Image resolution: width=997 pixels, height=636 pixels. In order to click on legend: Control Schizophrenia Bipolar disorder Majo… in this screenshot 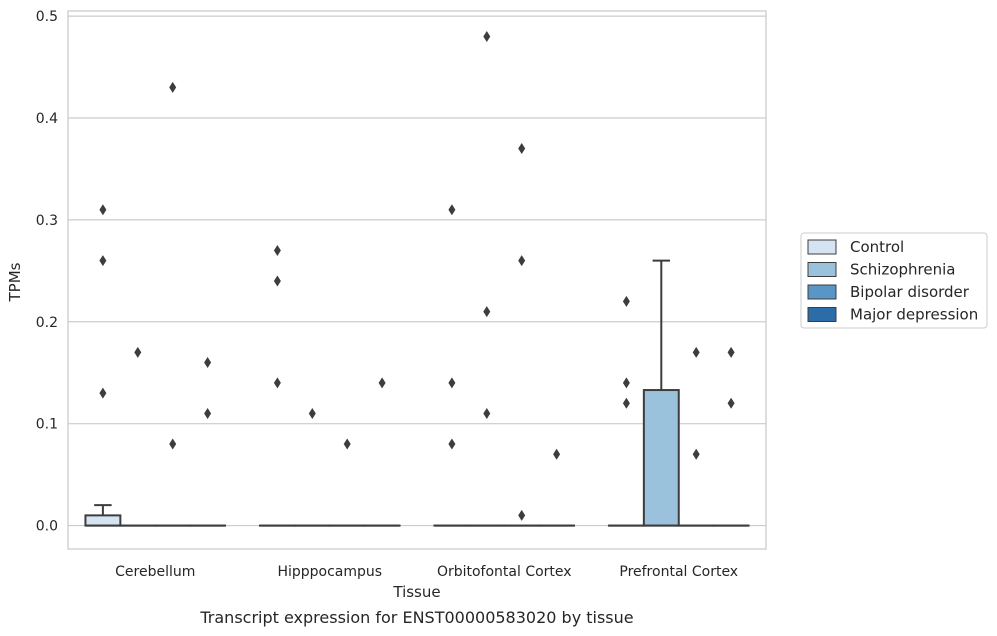, I will do `click(894, 280)`.